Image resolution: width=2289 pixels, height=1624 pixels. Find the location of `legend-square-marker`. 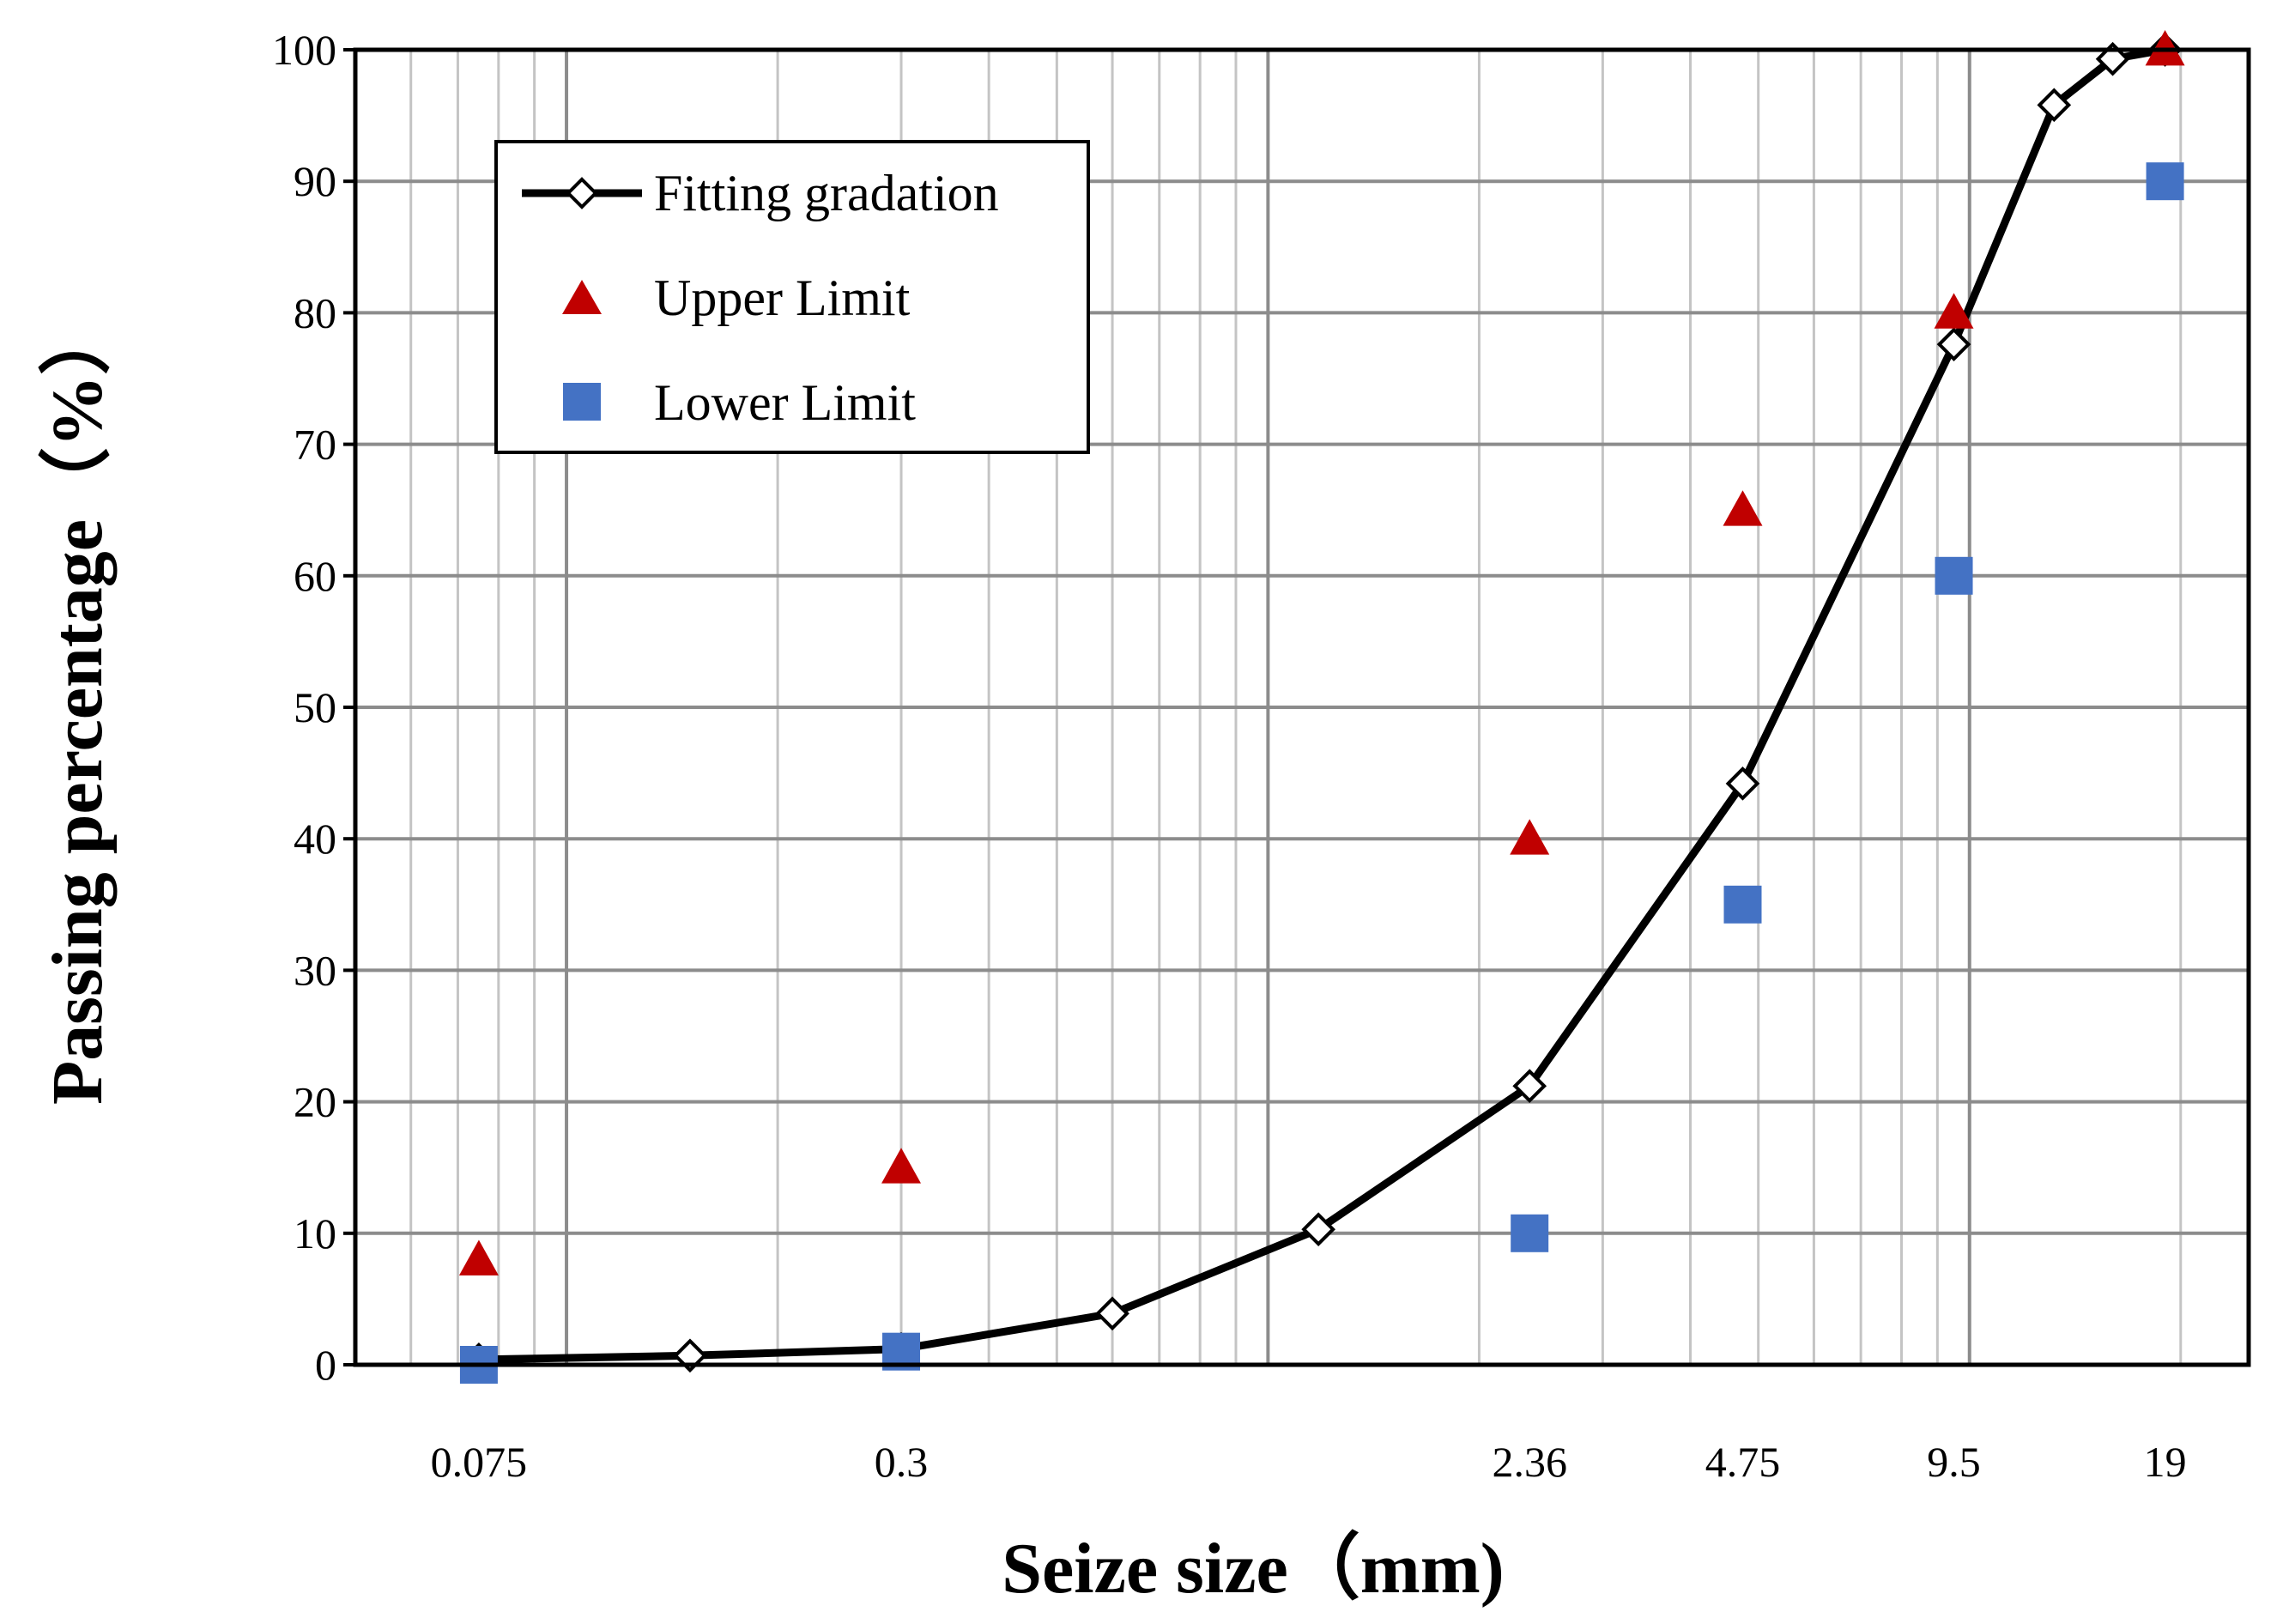

legend-square-marker is located at coordinates (582, 402).